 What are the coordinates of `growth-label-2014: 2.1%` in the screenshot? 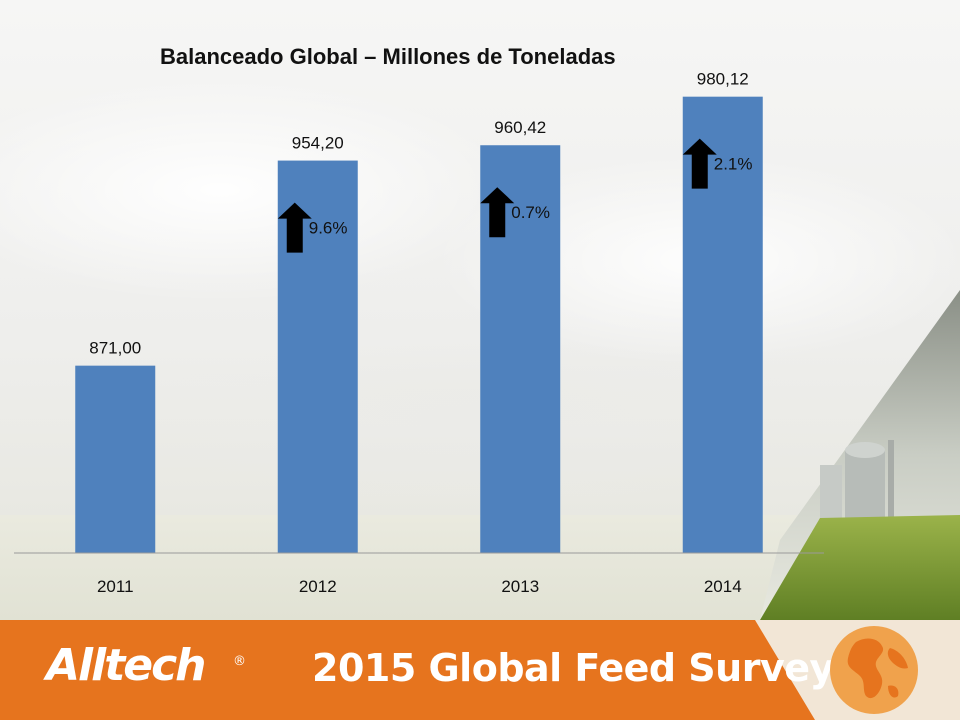 It's located at (733, 164).